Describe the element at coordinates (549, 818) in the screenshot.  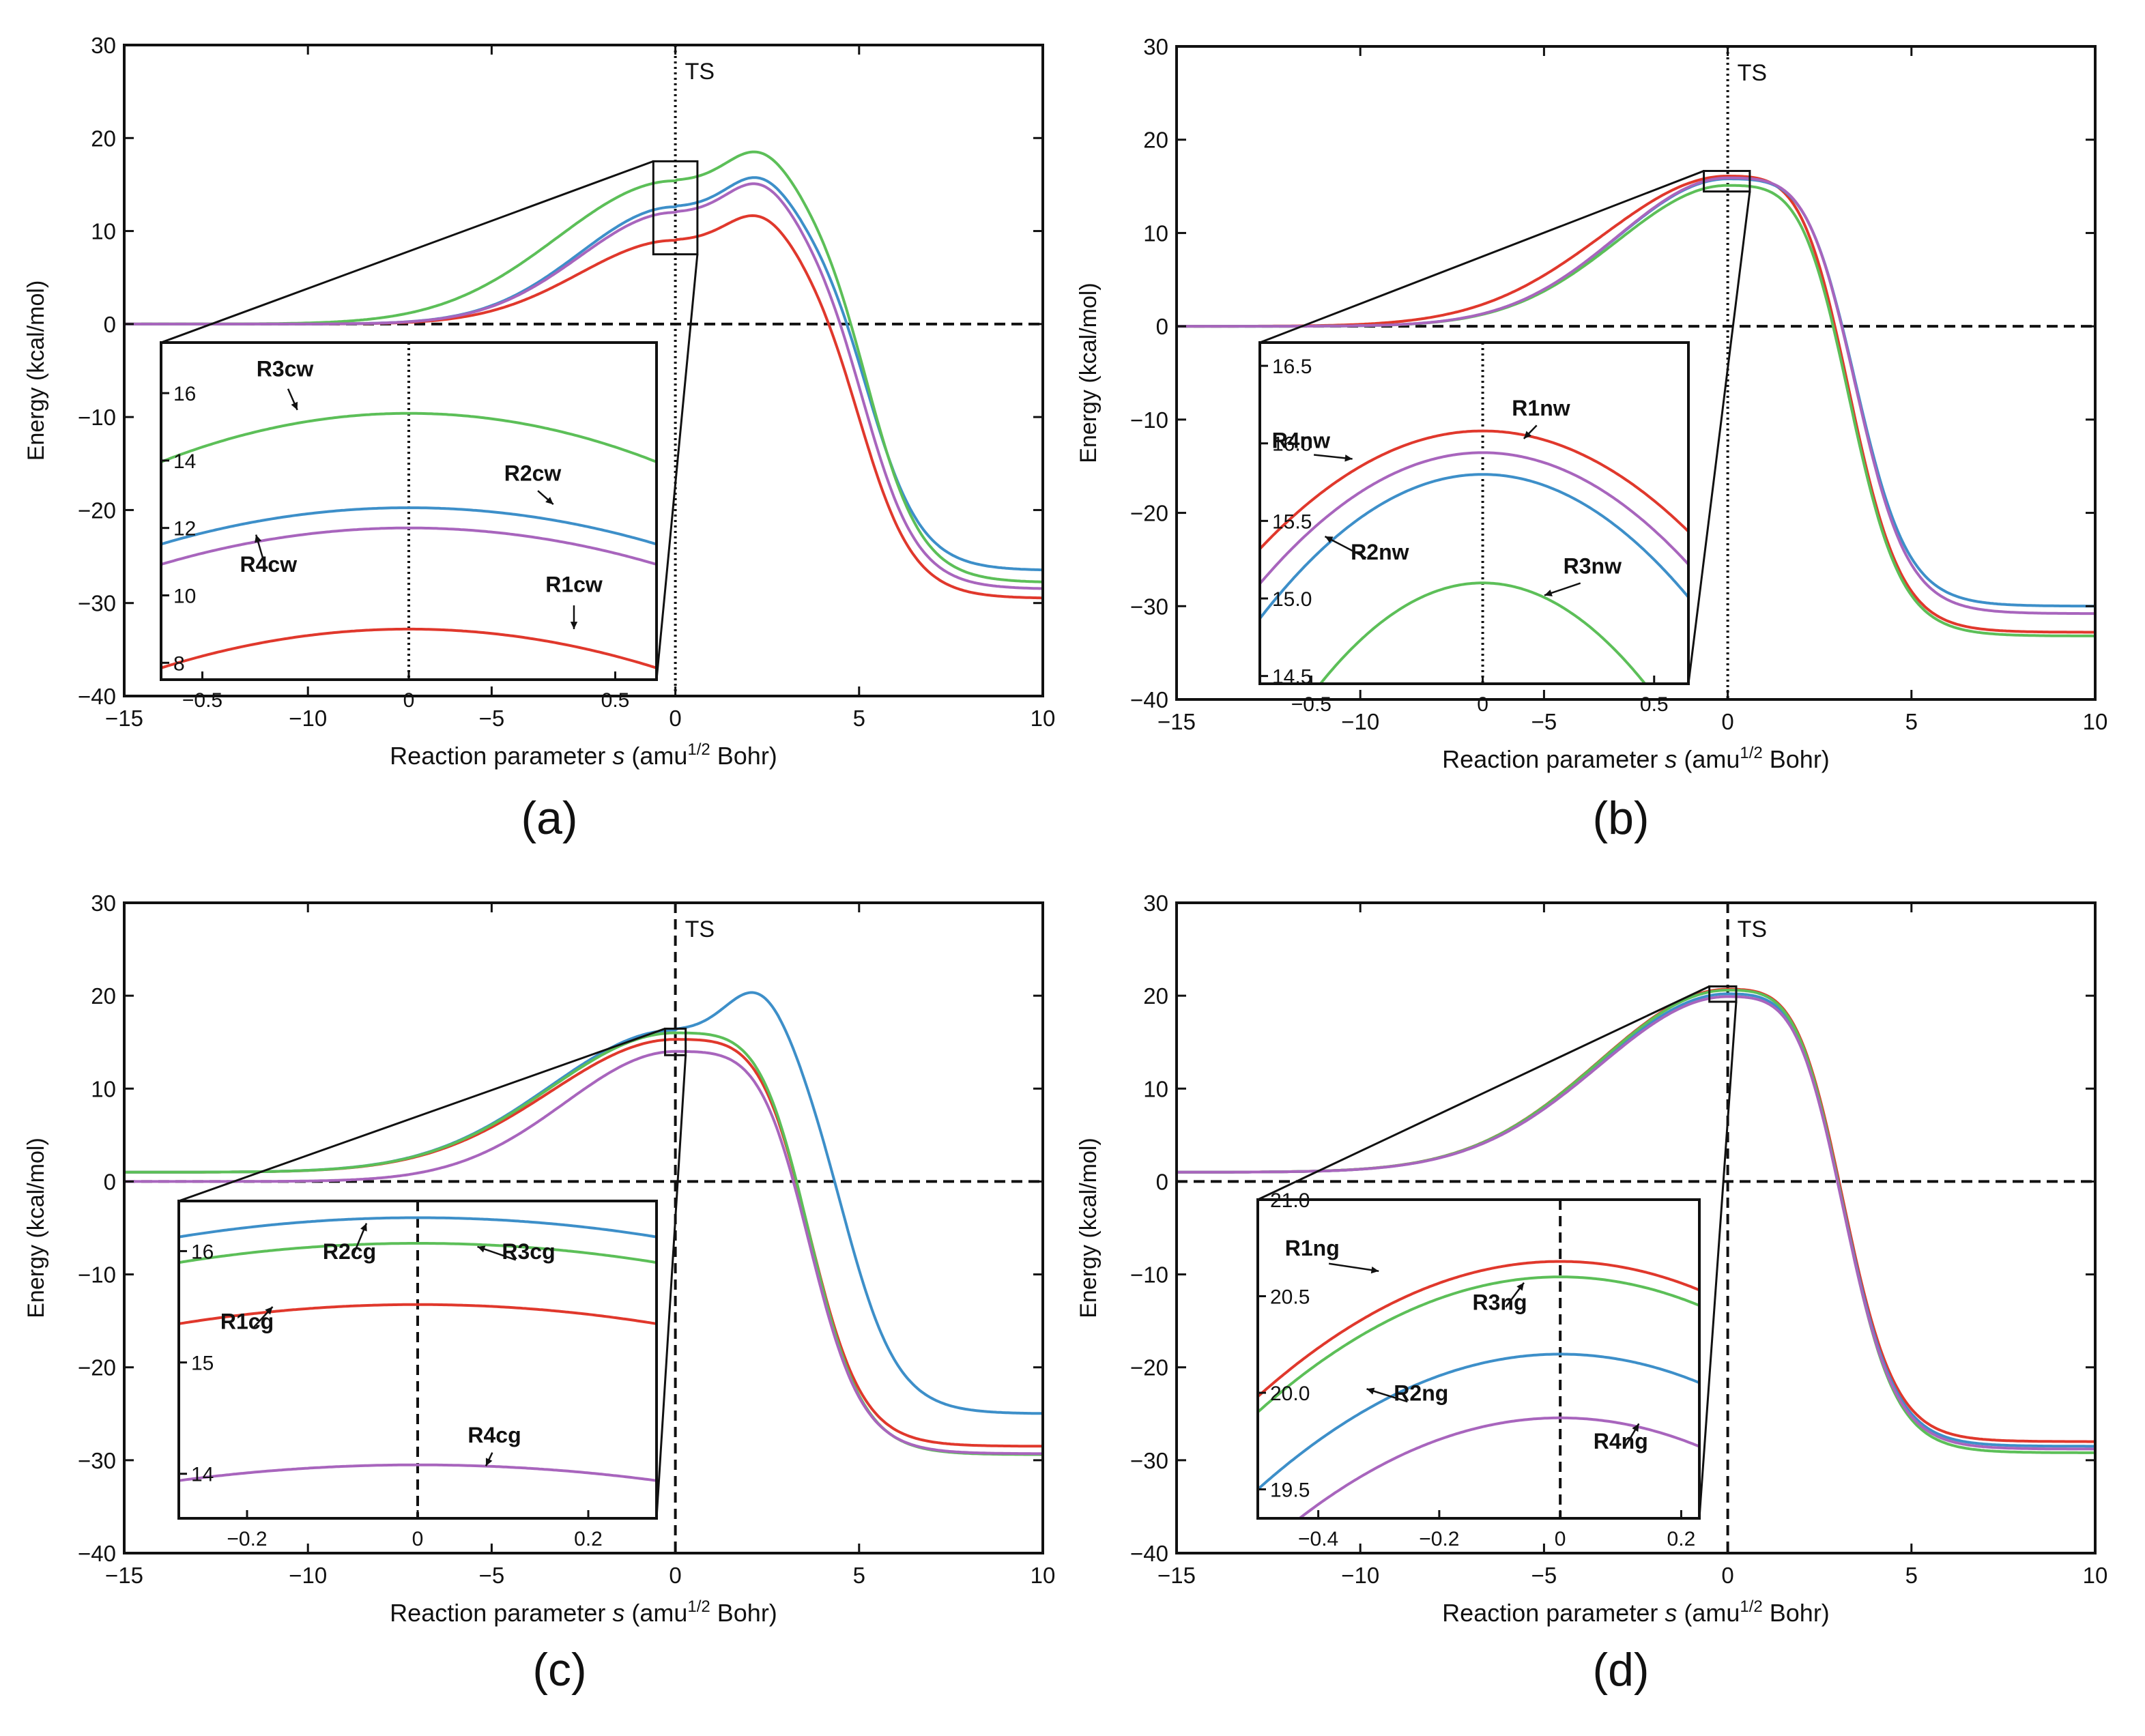
I see `panel-label: (a)` at that location.